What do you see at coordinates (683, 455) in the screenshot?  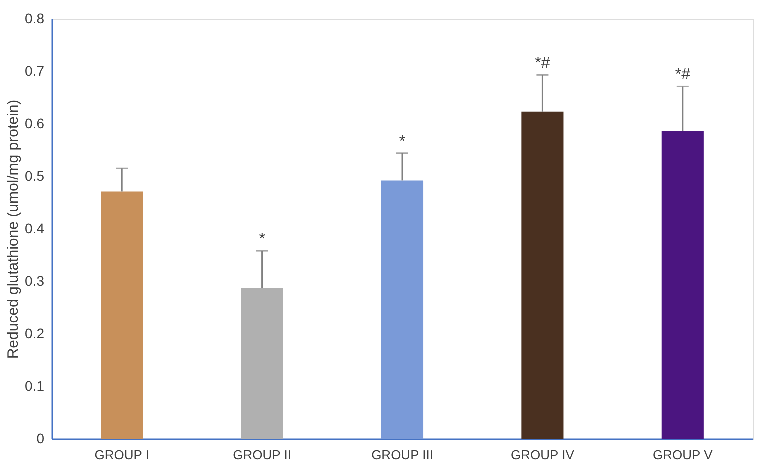 I see `x-tick-label: GROUP V` at bounding box center [683, 455].